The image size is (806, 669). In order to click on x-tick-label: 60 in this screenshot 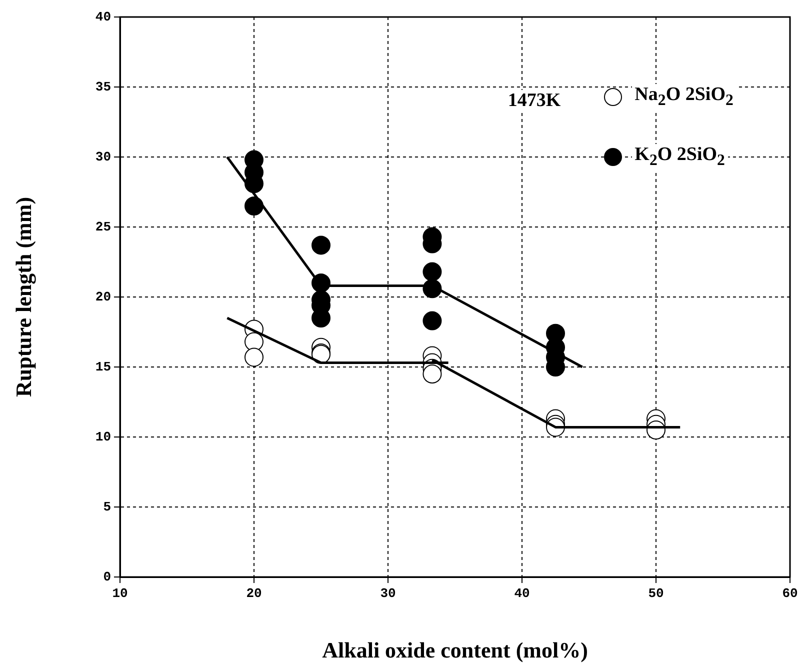, I will do `click(790, 594)`.